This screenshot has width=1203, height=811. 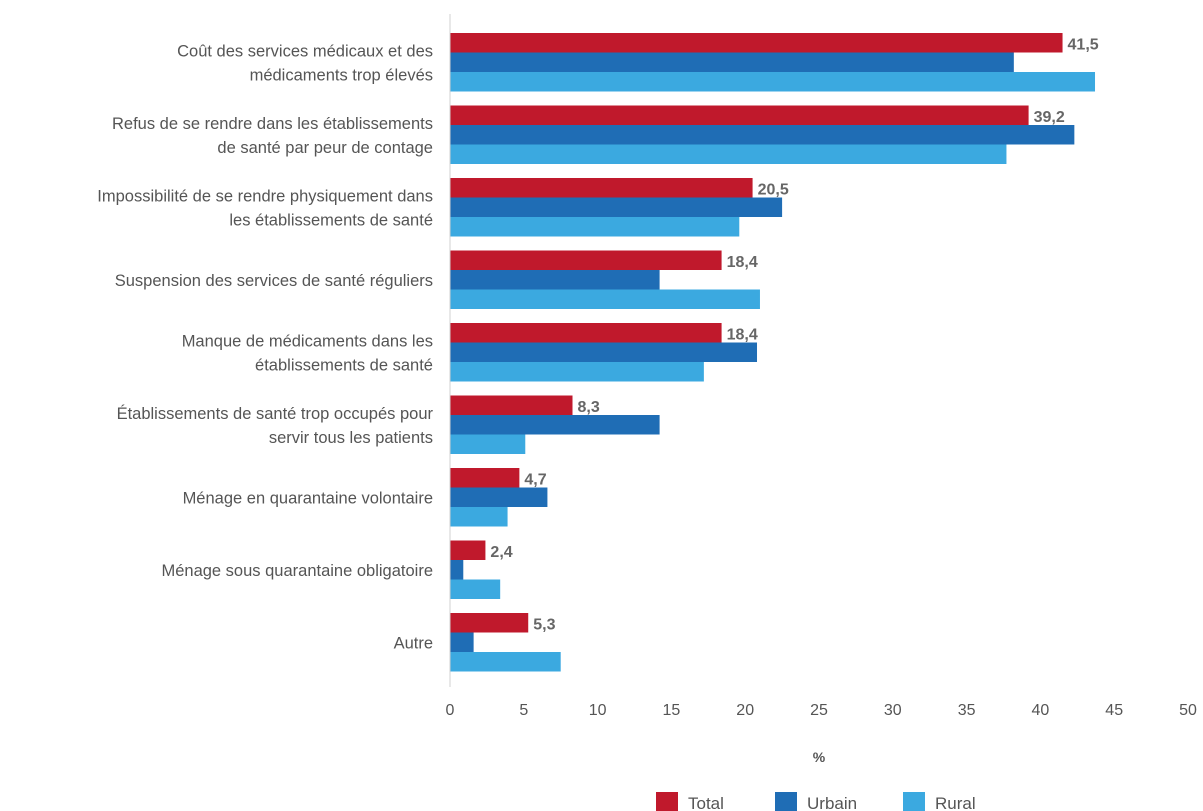 I want to click on category-label-0-line-0: Coût des services médicaux et des, so click(x=305, y=51).